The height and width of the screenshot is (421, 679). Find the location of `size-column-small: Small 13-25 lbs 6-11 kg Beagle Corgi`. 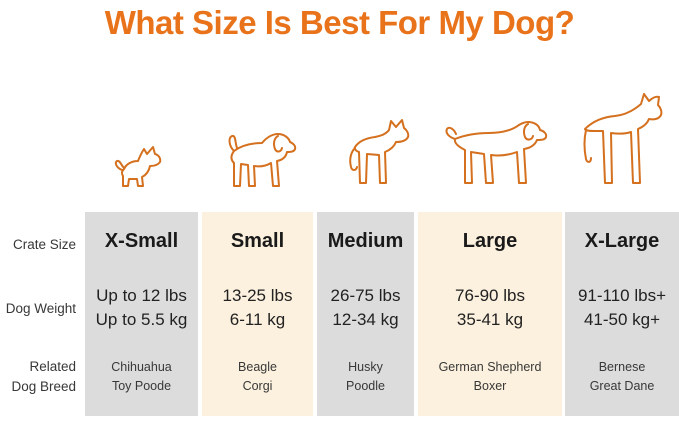

size-column-small: Small 13-25 lbs 6-11 kg Beagle Corgi is located at coordinates (257, 314).